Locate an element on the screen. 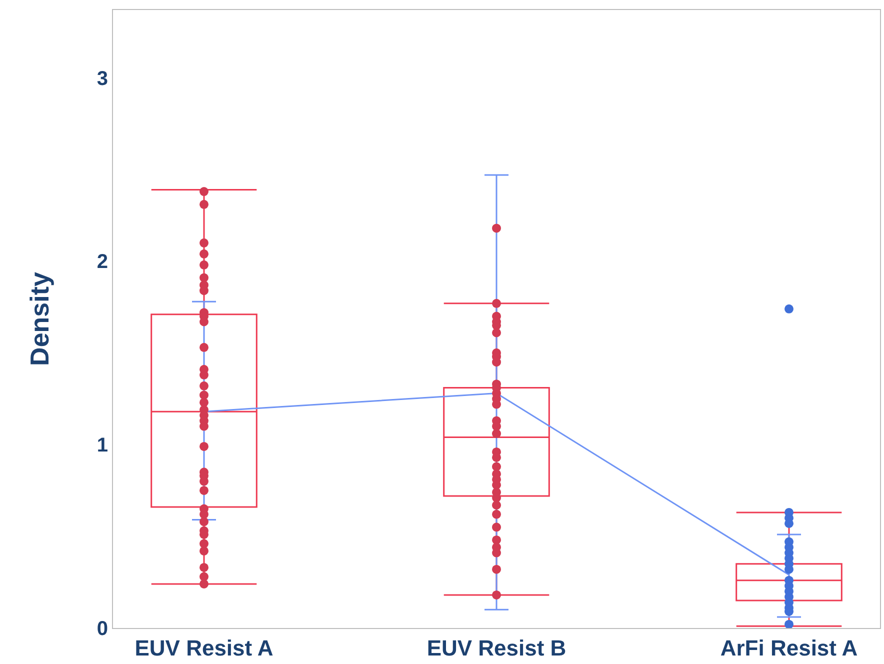  y-tick-label: 1 is located at coordinates (102, 445).